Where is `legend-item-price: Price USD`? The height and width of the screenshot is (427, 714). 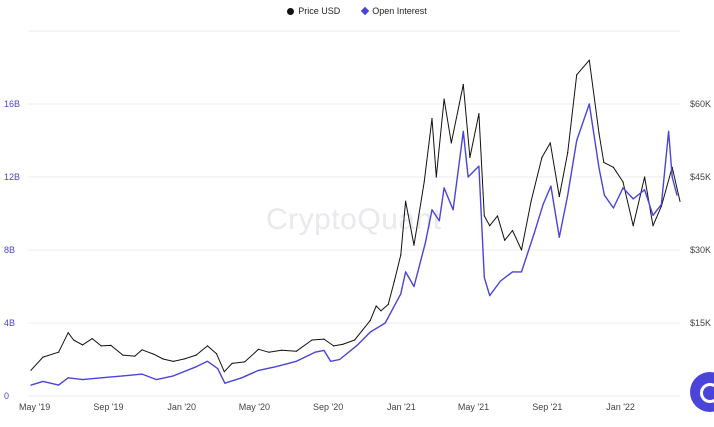
legend-item-price: Price USD is located at coordinates (313, 11).